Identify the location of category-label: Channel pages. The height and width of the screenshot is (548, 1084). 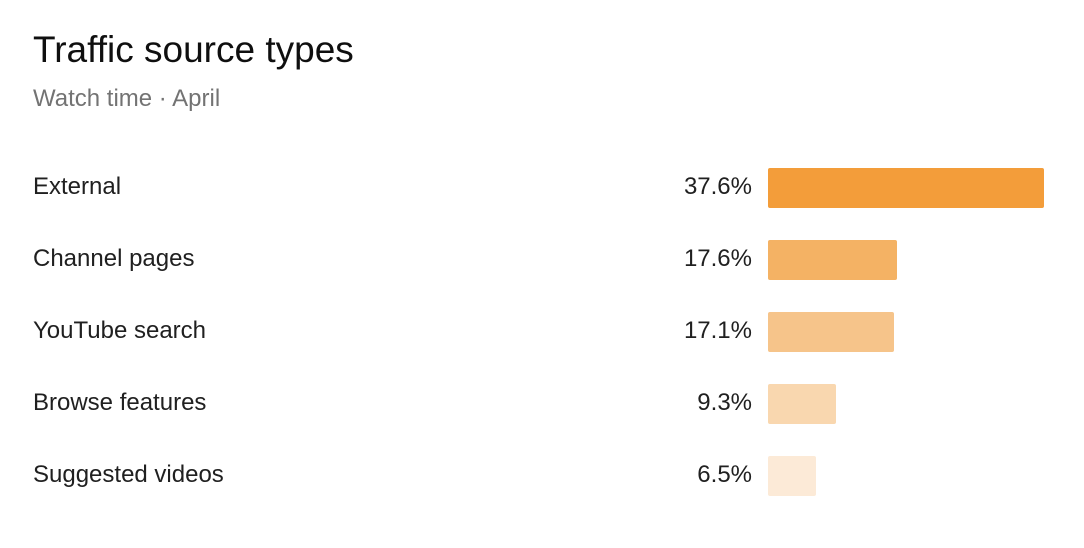
(114, 258).